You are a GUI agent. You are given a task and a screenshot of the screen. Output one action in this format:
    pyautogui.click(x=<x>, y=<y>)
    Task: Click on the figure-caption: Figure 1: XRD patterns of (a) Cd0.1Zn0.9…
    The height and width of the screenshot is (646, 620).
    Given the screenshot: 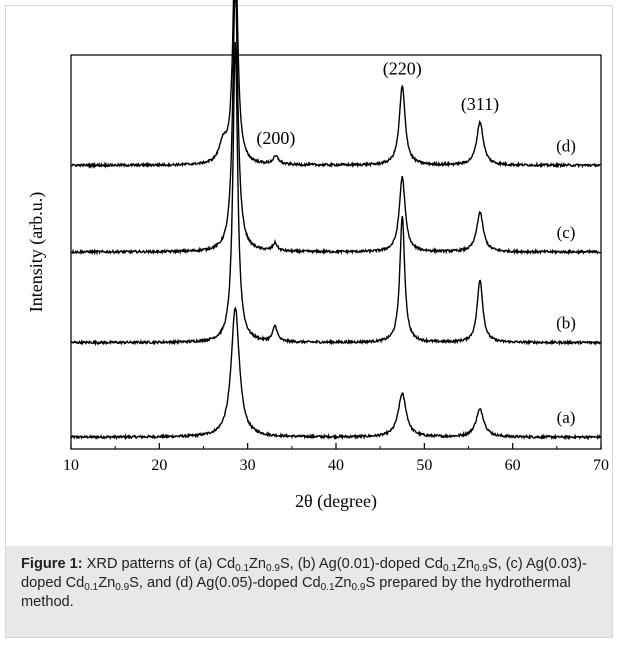 What is the action you would take?
    pyautogui.click(x=309, y=591)
    